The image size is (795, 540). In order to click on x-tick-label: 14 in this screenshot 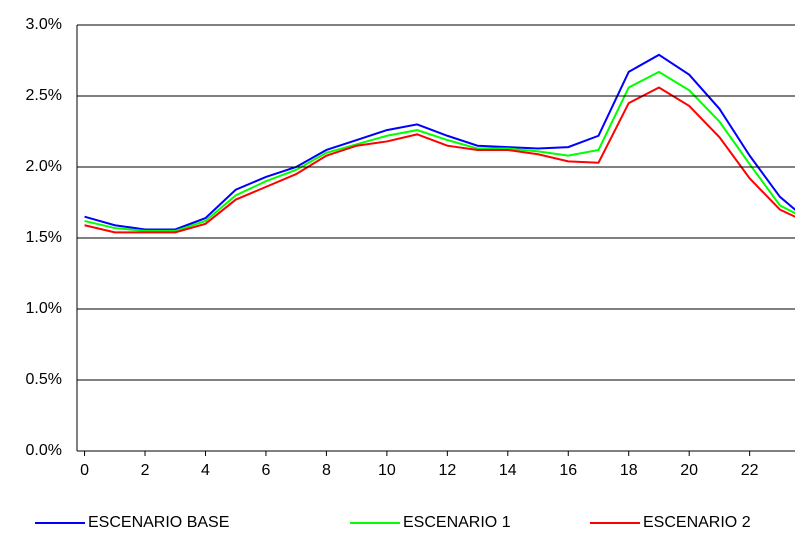, I will do `click(508, 470)`.